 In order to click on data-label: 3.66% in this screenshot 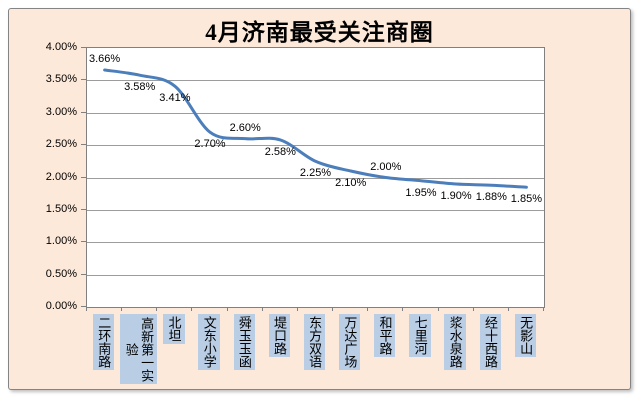, I will do `click(104, 59)`.